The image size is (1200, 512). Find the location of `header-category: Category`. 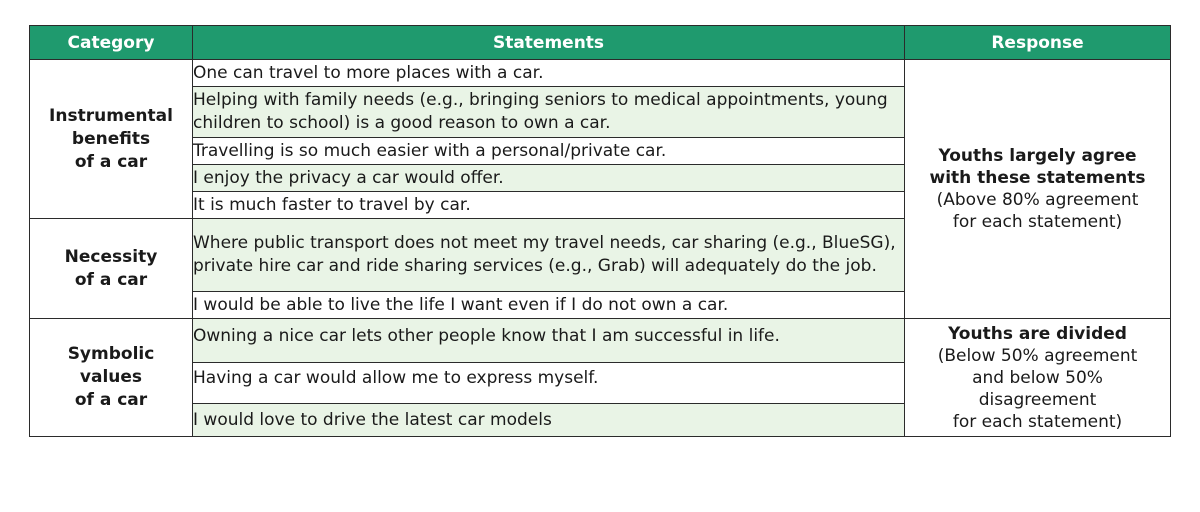

header-category: Category is located at coordinates (111, 42).